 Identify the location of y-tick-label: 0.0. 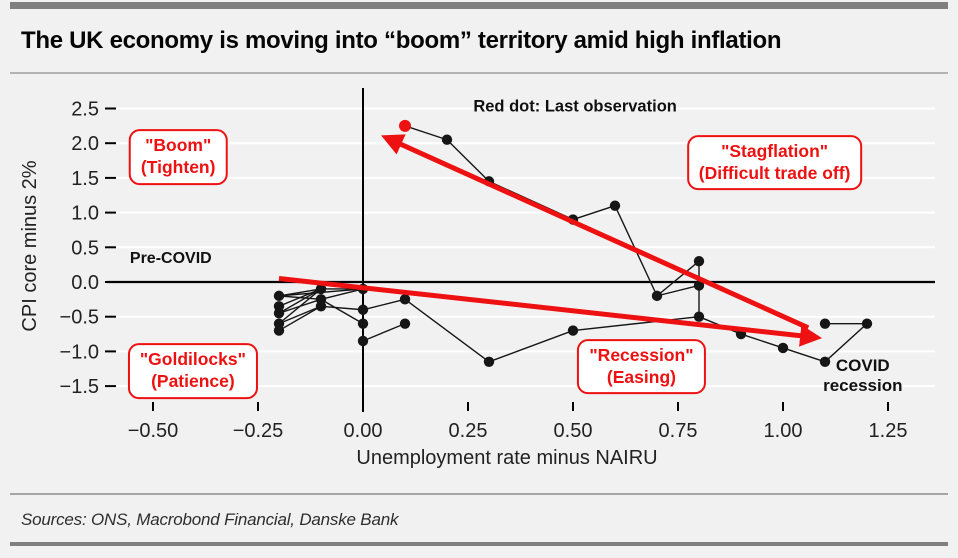
(85, 283).